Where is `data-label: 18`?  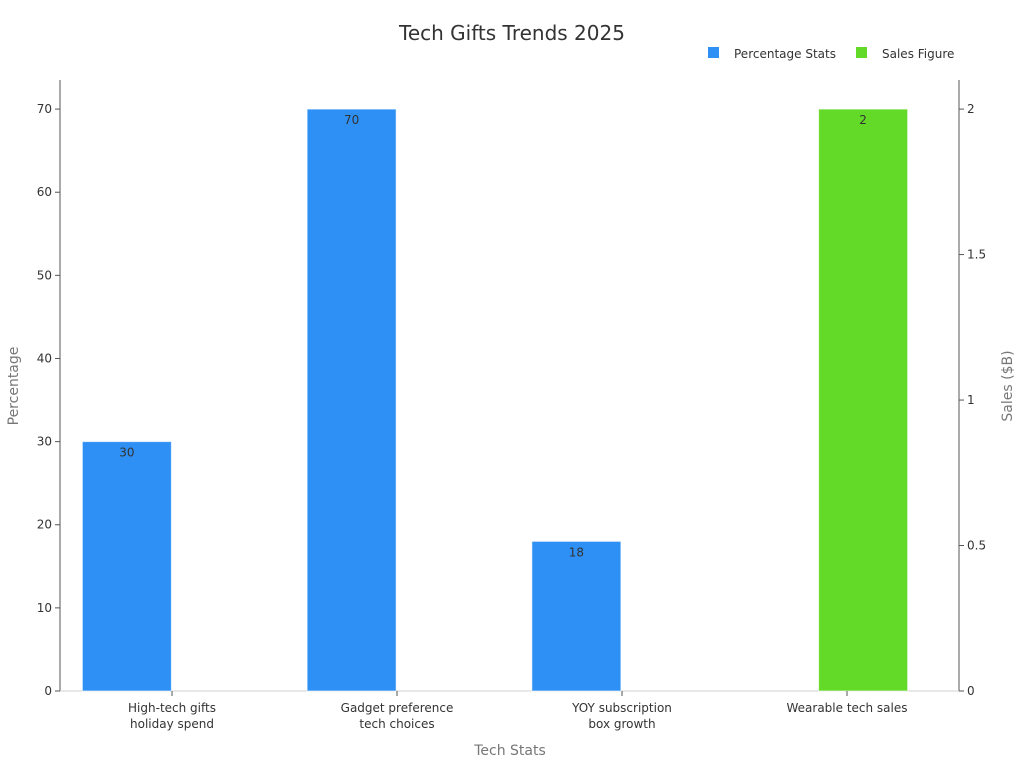
data-label: 18 is located at coordinates (576, 552).